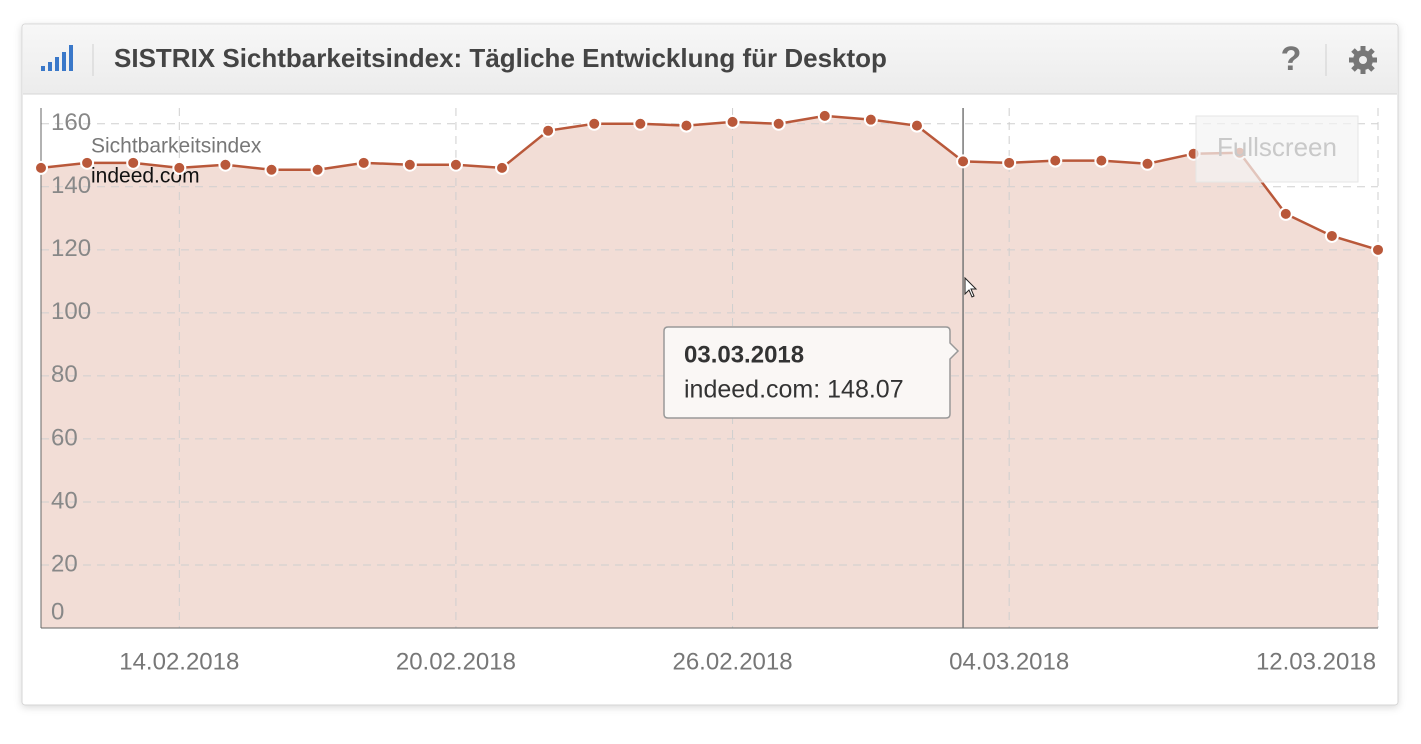 The width and height of the screenshot is (1421, 744). I want to click on y-tick-label: 160, so click(71, 122).